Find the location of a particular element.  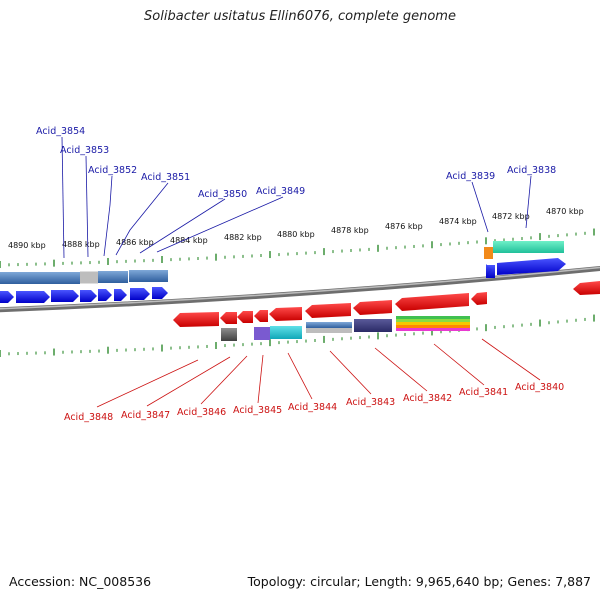

tick-label-4886: 4886 kbp is located at coordinates (135, 242).